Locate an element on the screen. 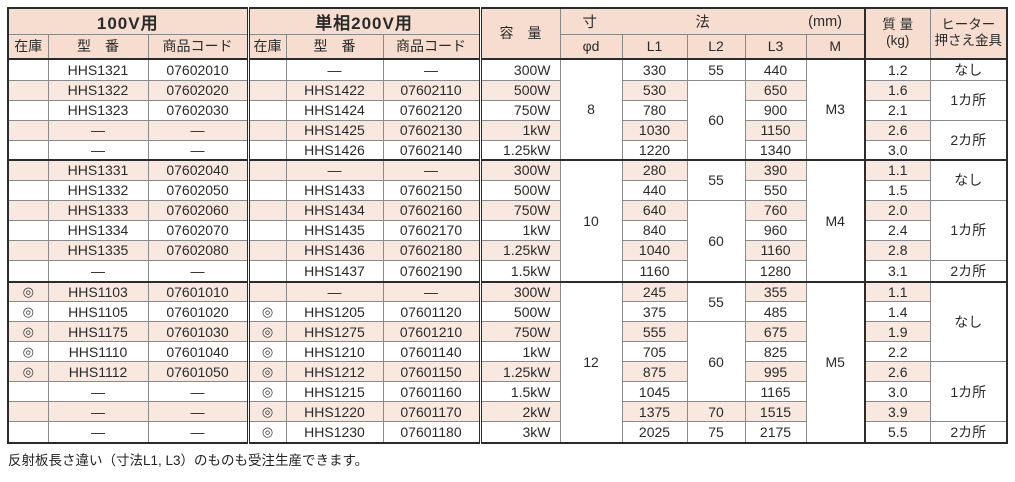 The image size is (1015, 482). mass-cell: 2.1 is located at coordinates (897, 110).